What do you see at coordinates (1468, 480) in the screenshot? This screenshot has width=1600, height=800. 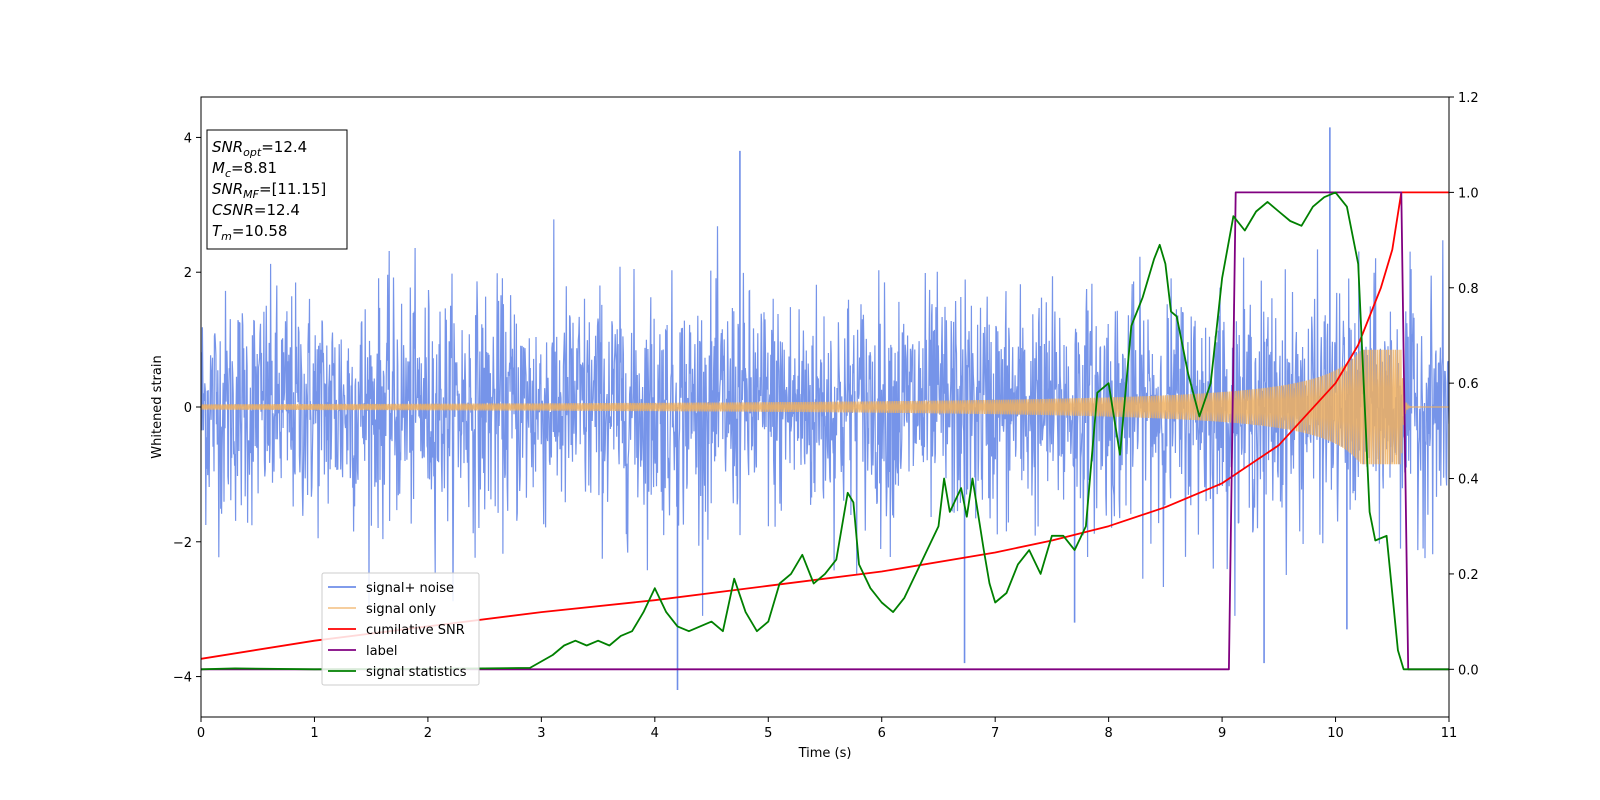 I see `y-right-tick-label: 0.4` at bounding box center [1468, 480].